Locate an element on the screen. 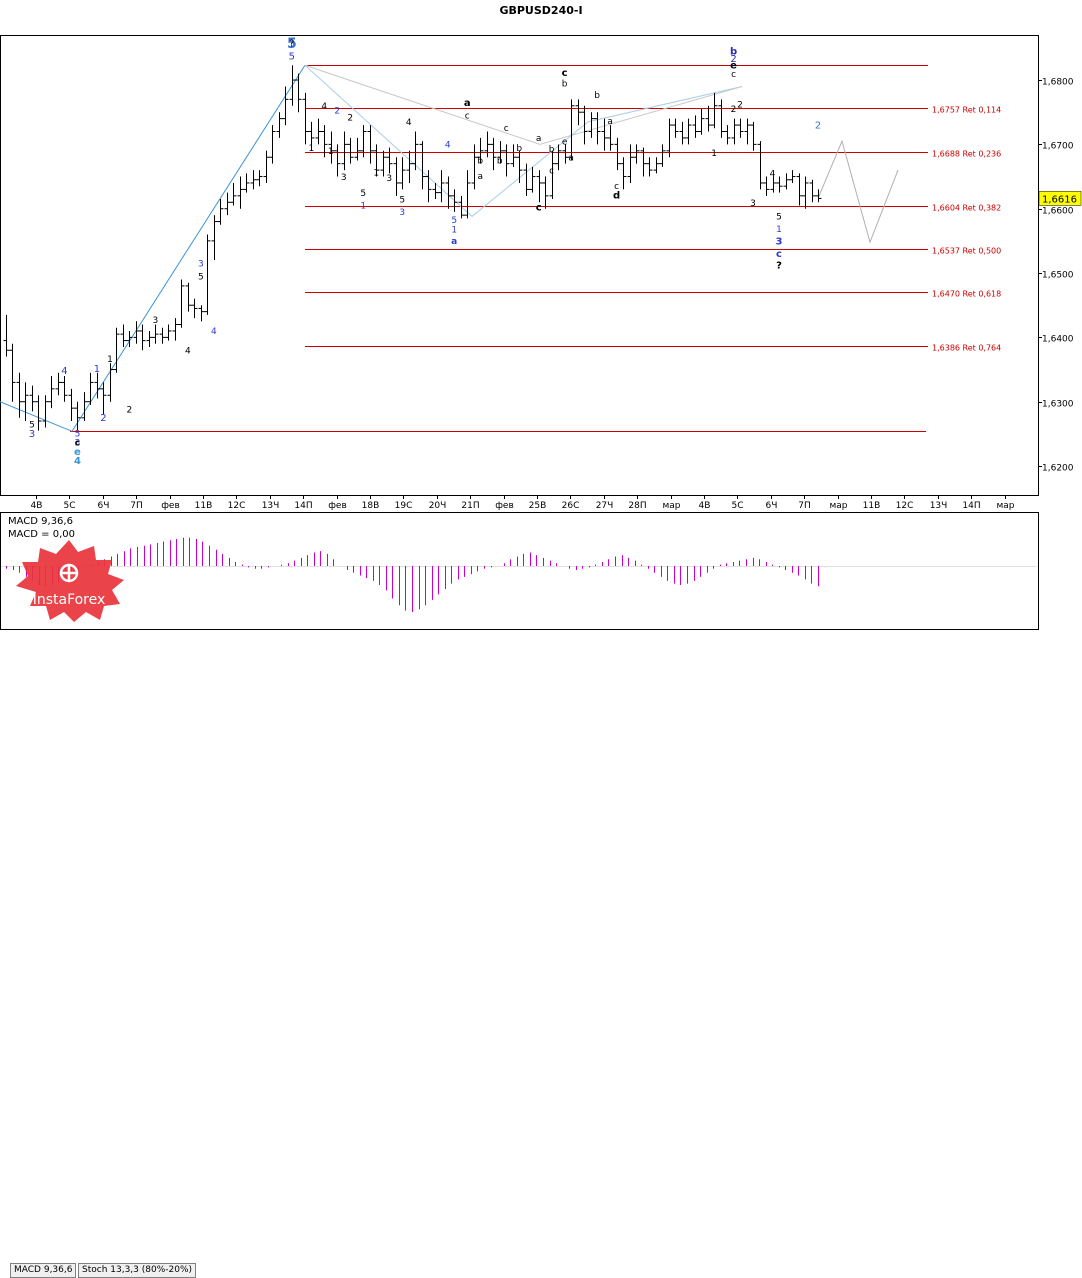 The image size is (1082, 1278). wave-label: d is located at coordinates (616, 195).